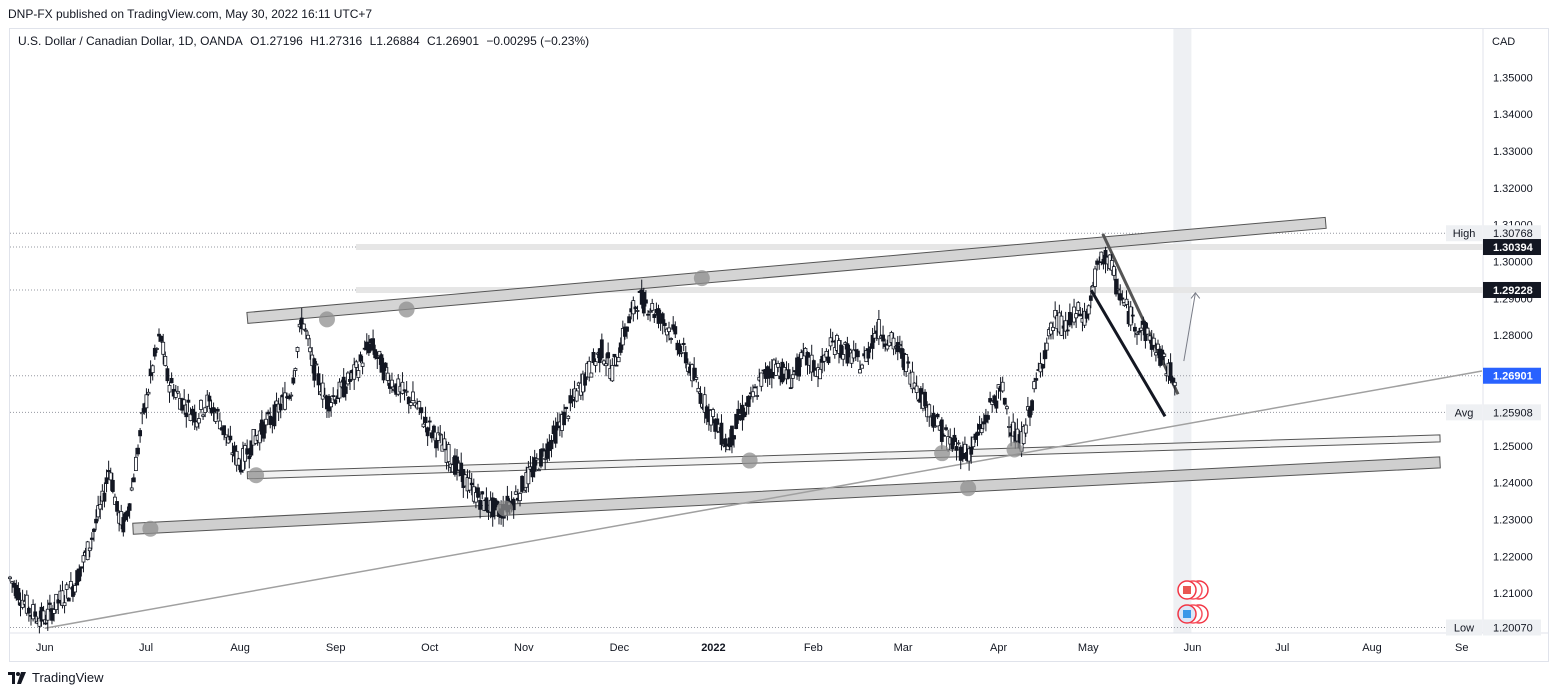 The width and height of the screenshot is (1557, 696). Describe the element at coordinates (453, 41) in the screenshot. I see `close-value: C1.26901` at that location.